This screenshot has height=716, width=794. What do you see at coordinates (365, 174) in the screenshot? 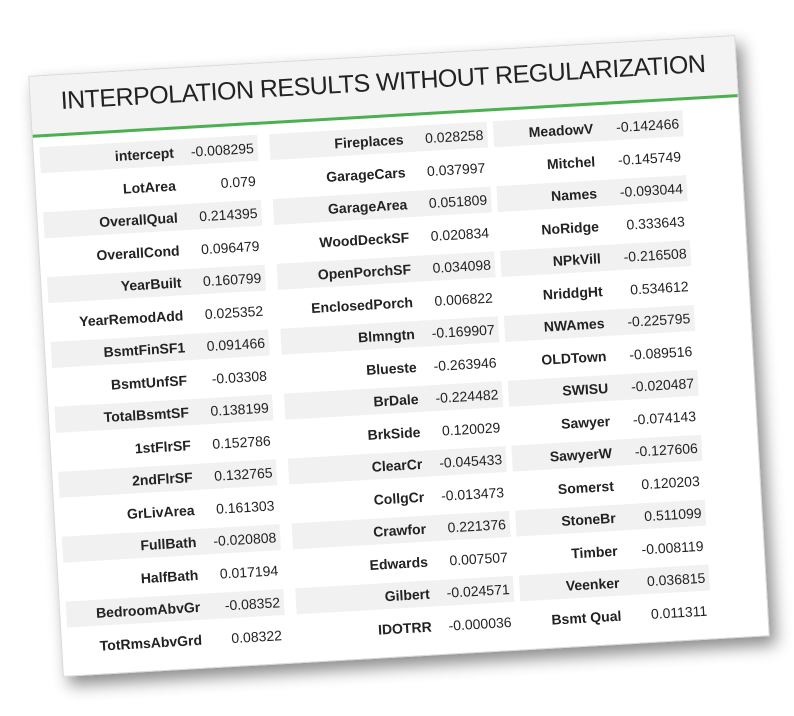
I see `coef-name: GarageCars` at bounding box center [365, 174].